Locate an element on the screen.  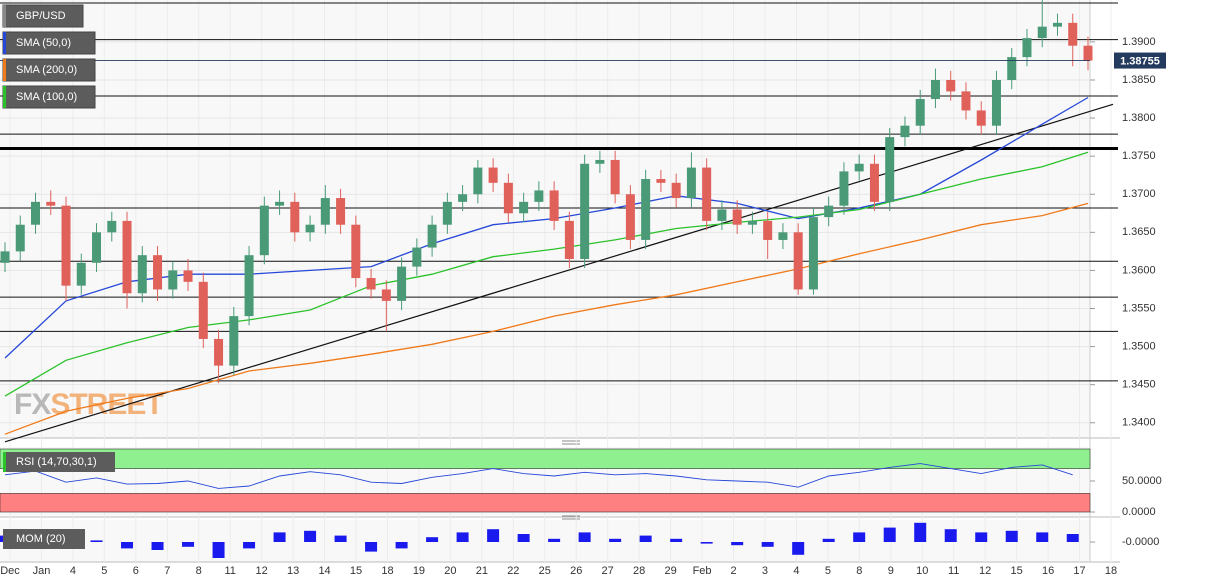
legend-label: GBP/USD is located at coordinates (41, 16).